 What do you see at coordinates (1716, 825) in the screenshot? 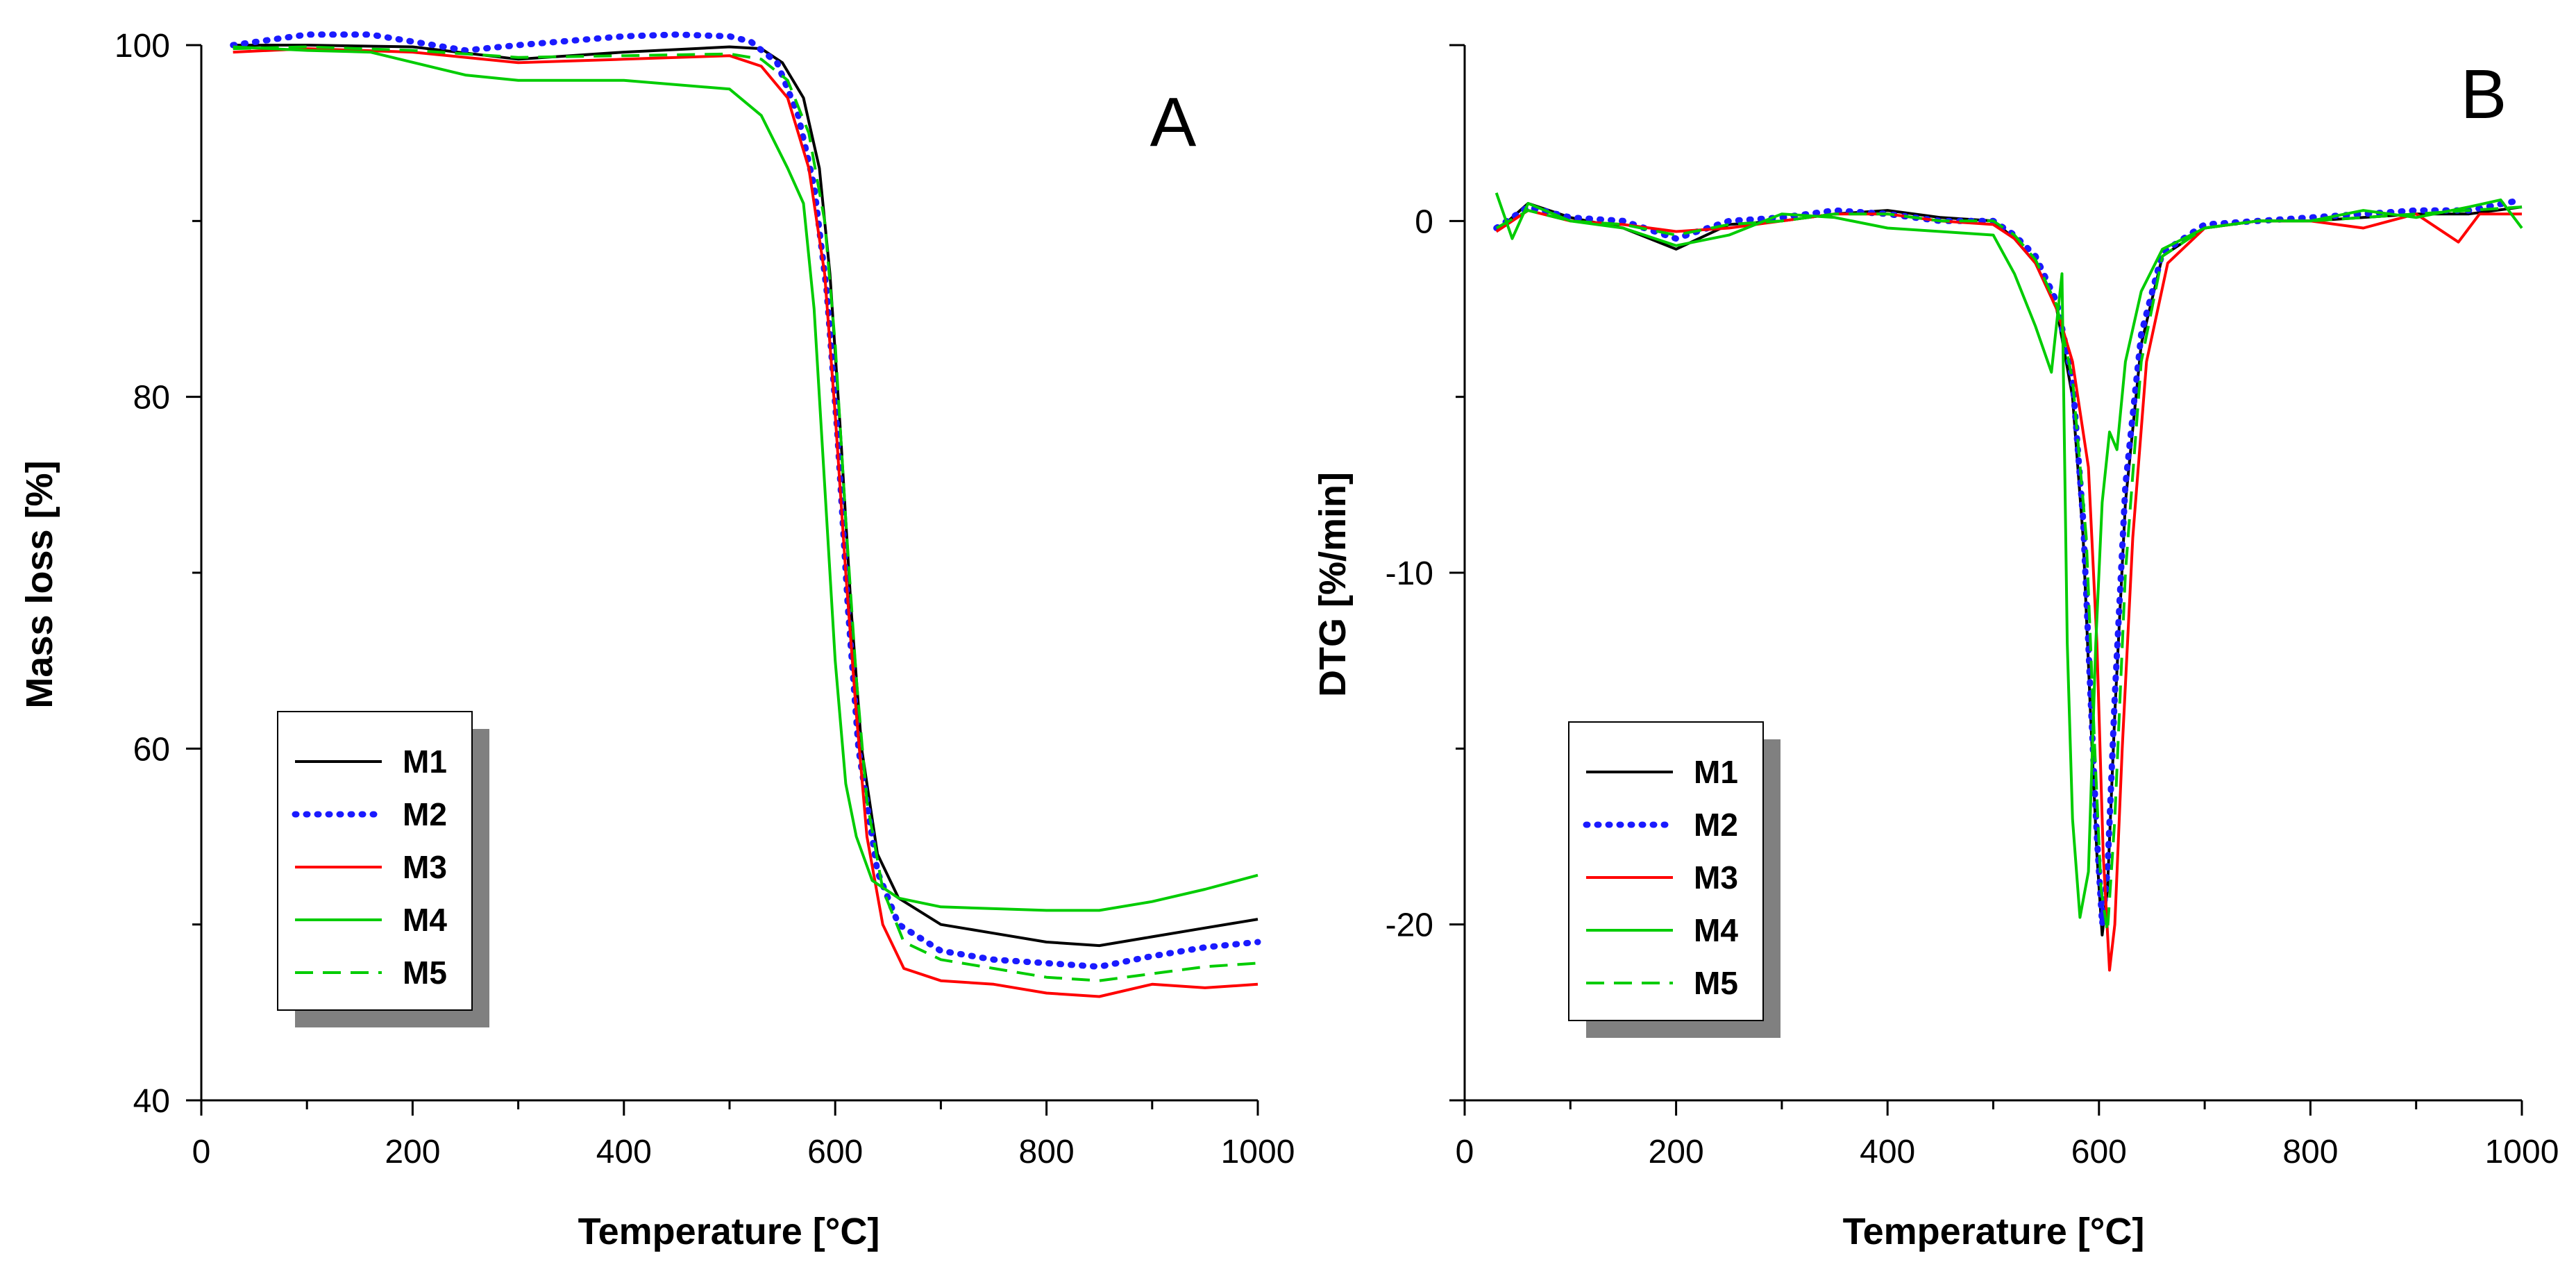
I see `panel-b-legend-label-m2: M2` at bounding box center [1716, 825].